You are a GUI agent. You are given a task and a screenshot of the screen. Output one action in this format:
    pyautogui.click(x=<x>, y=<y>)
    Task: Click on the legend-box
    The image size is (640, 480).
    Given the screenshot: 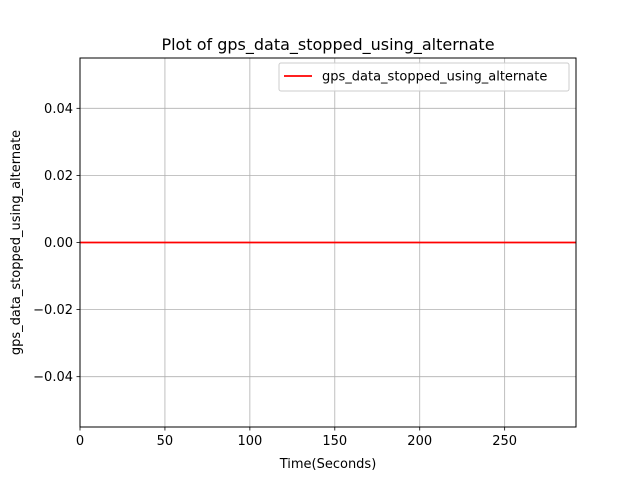 What is the action you would take?
    pyautogui.click(x=424, y=77)
    